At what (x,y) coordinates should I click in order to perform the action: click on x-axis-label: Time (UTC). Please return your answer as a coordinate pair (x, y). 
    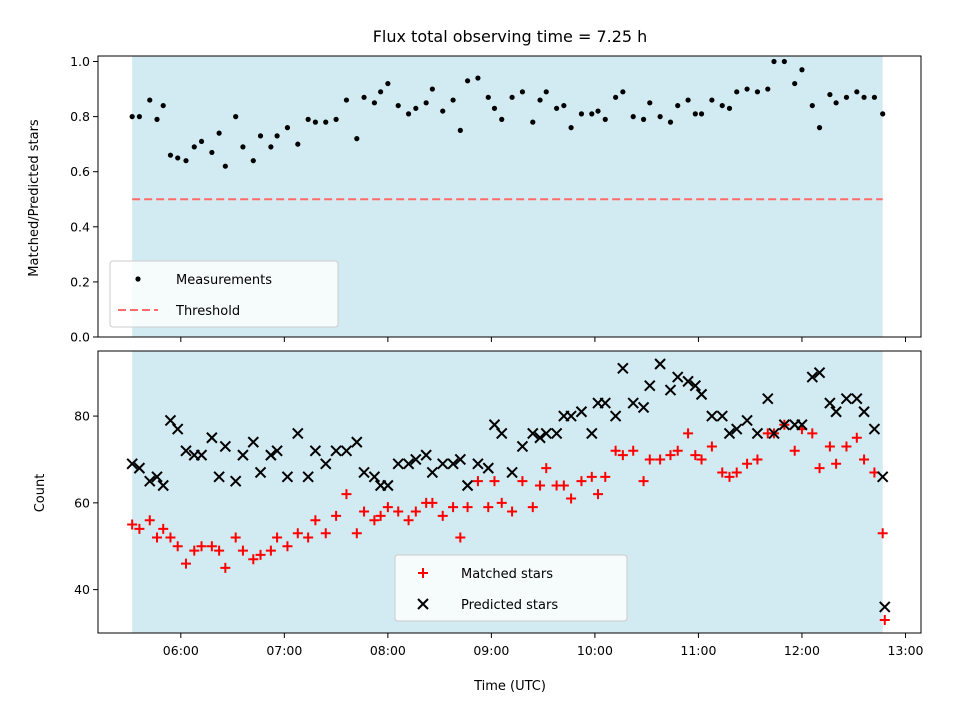
    Looking at the image, I should click on (509, 686).